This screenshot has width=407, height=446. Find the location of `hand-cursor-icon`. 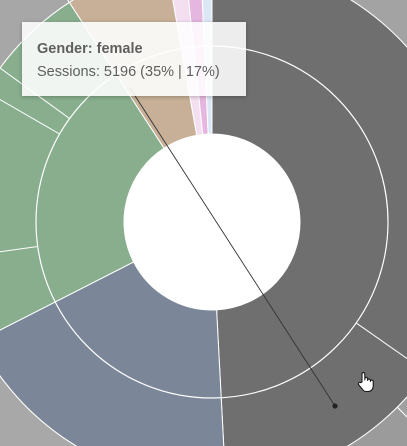

hand-cursor-icon is located at coordinates (365, 382).